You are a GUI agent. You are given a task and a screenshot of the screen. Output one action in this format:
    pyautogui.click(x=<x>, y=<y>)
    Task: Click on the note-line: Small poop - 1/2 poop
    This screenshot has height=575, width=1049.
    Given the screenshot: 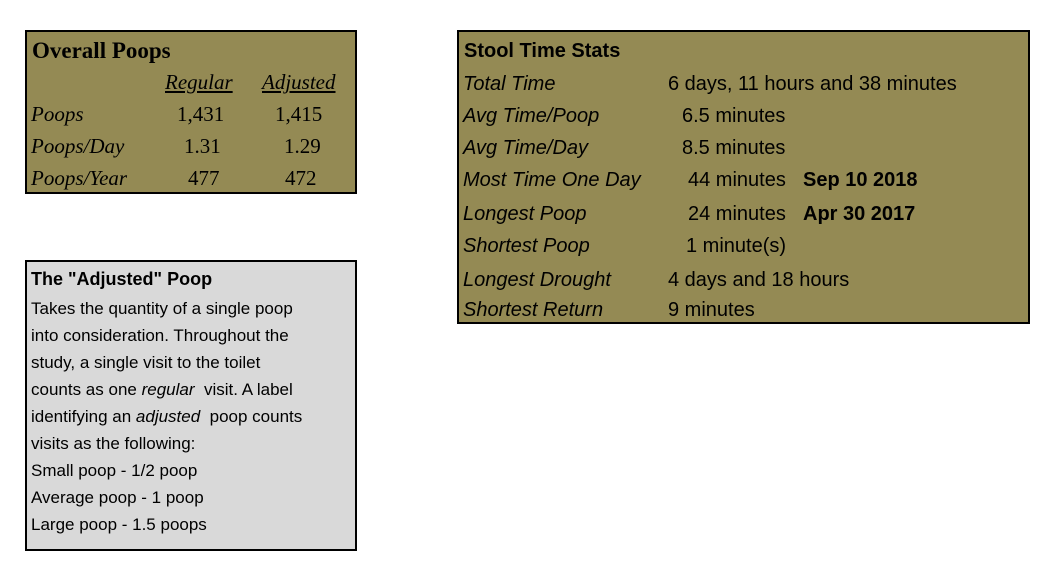 What is the action you would take?
    pyautogui.click(x=114, y=470)
    